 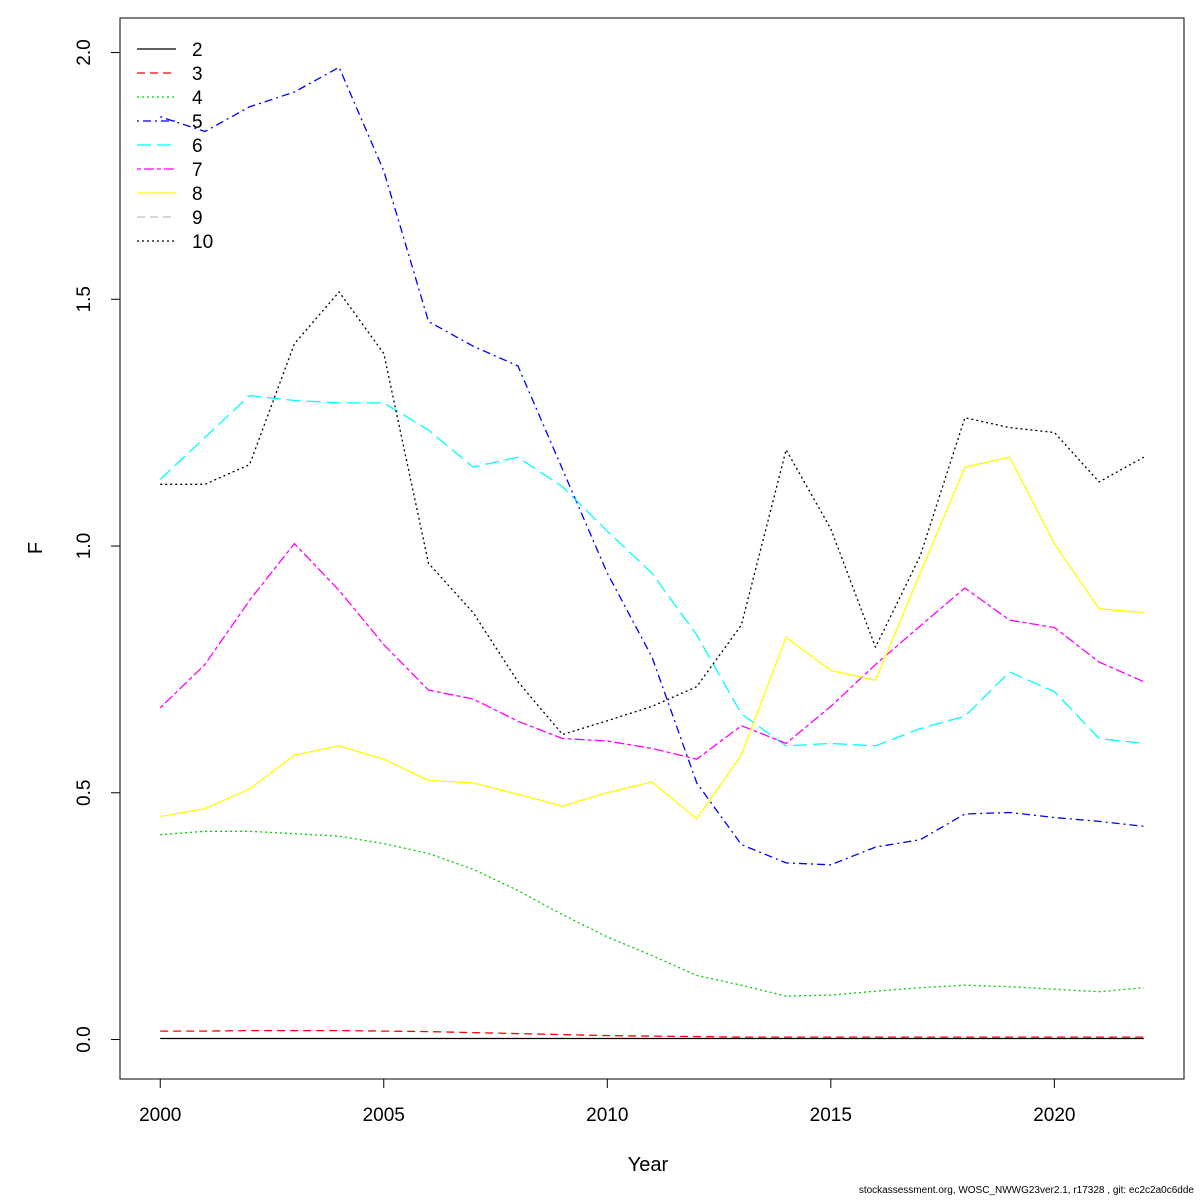 What do you see at coordinates (648, 1165) in the screenshot?
I see `x-axis-label: Year` at bounding box center [648, 1165].